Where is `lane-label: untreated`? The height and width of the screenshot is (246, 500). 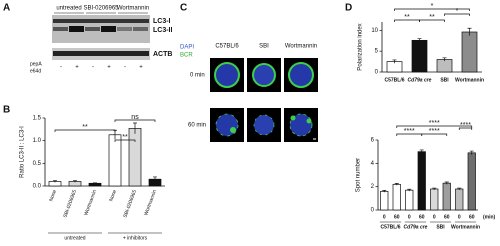 lane-label: untreated is located at coordinates (68, 9).